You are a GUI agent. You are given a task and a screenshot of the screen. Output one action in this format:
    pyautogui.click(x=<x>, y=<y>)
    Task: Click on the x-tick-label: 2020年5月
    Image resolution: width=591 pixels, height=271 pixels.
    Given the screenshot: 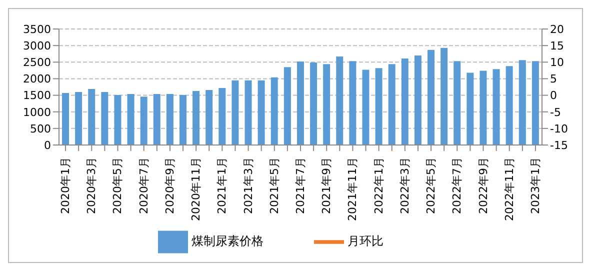 What is the action you would take?
    pyautogui.click(x=117, y=185)
    